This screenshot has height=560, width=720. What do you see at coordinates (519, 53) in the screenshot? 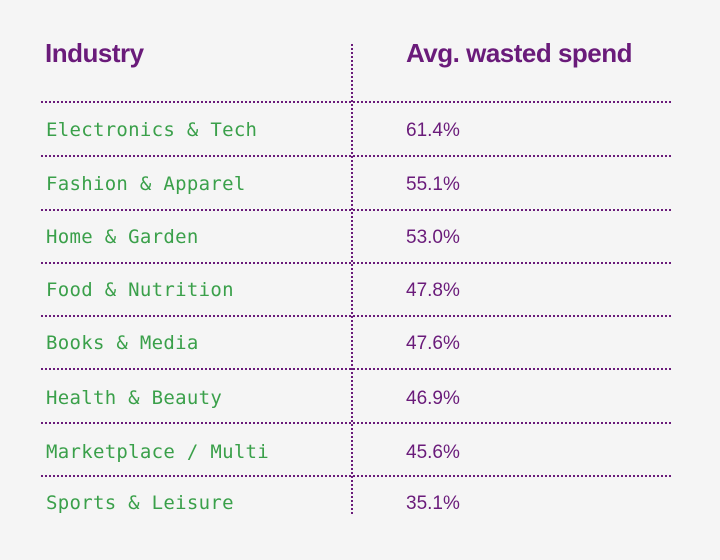
I see `header-avg-wasted-spend: Avg. wasted spend` at bounding box center [519, 53].